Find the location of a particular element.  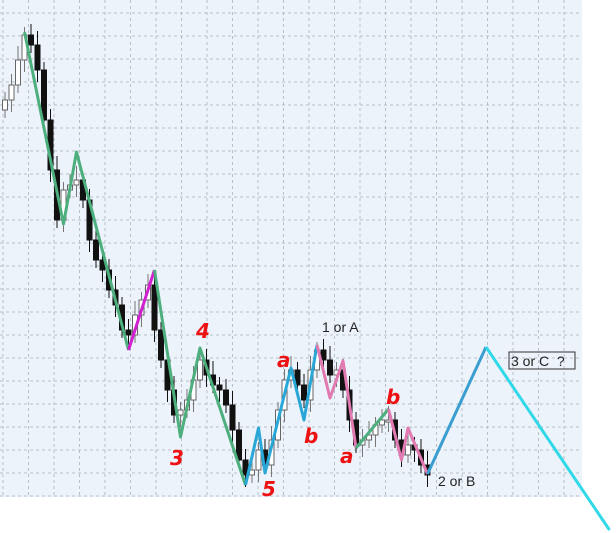

wave-label-a2: a is located at coordinates (347, 456).